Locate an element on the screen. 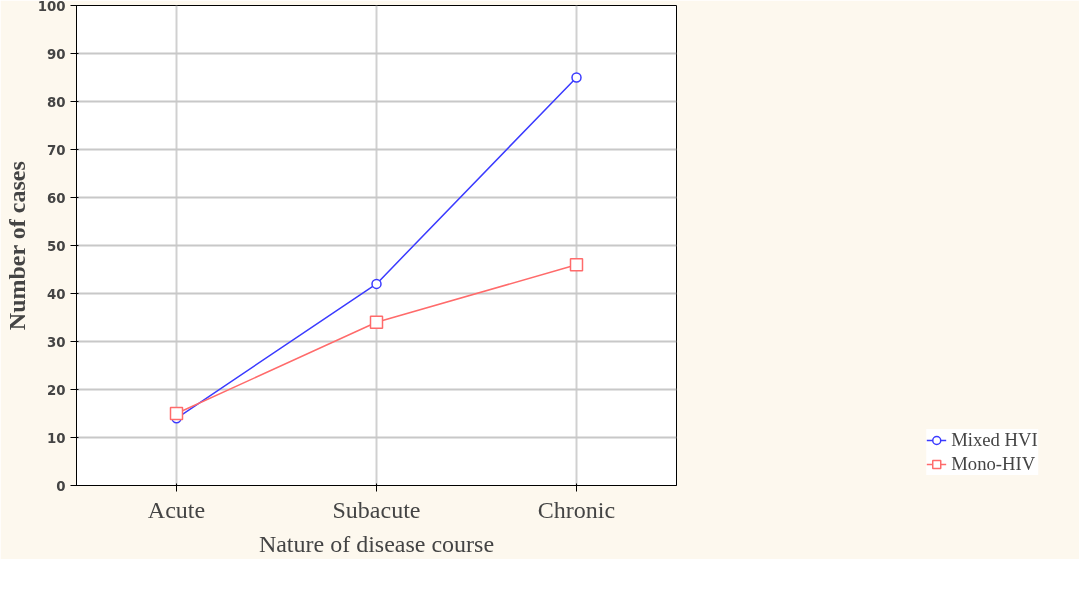 Image resolution: width=1079 pixels, height=600 pixels. x-axis-title: Nature of disease course is located at coordinates (376, 543).